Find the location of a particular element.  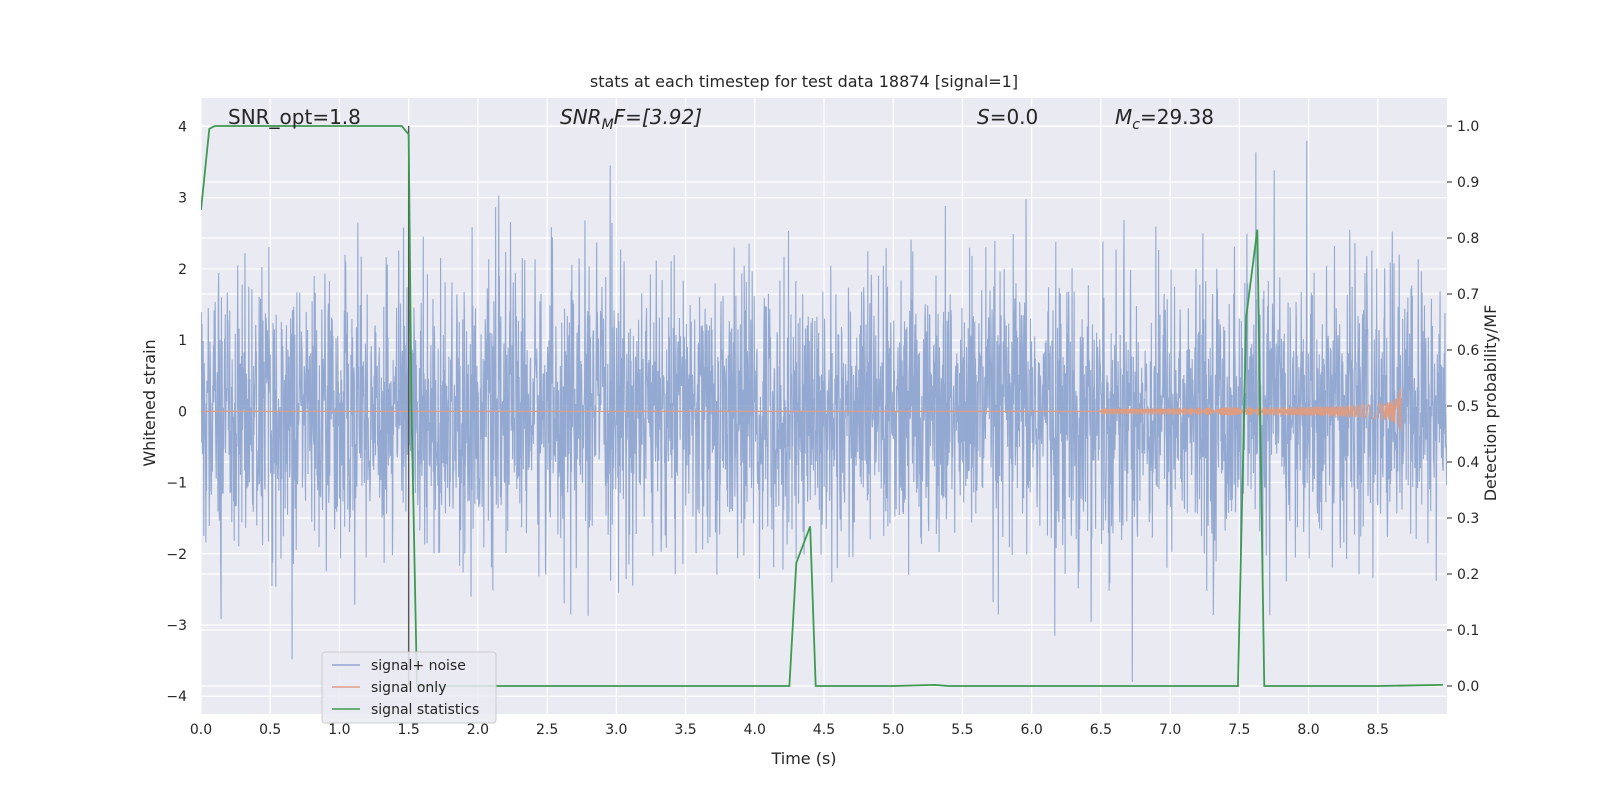

x-tick-label: 6.5 is located at coordinates (1101, 730).